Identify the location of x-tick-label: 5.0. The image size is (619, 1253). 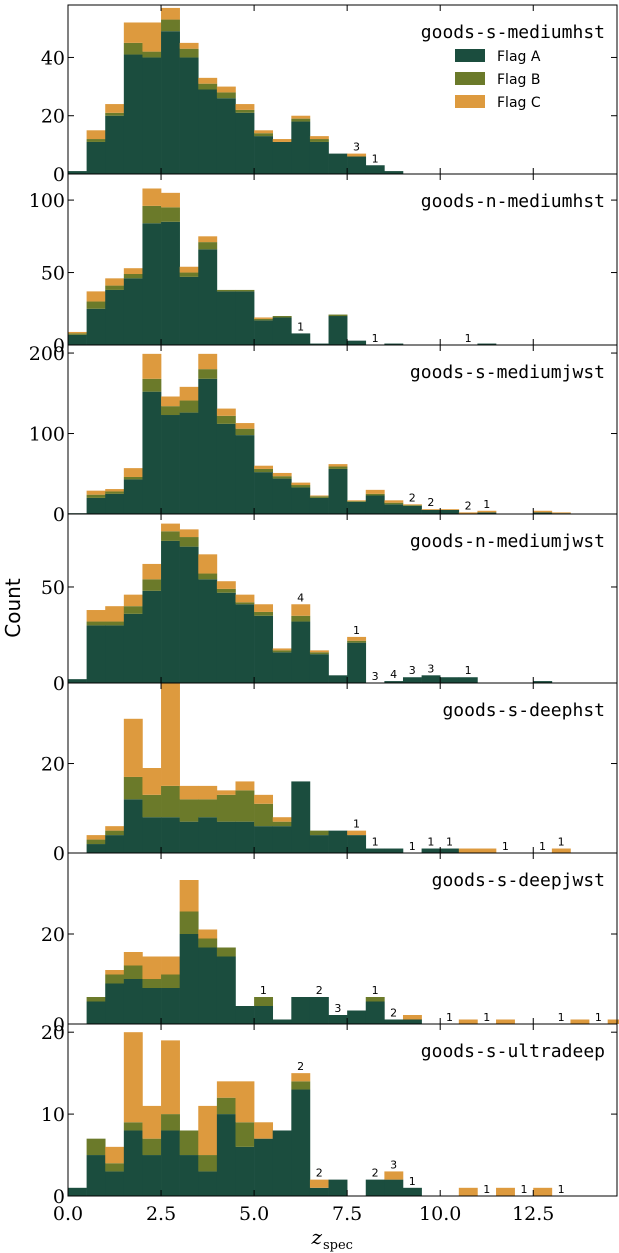
(254, 1214).